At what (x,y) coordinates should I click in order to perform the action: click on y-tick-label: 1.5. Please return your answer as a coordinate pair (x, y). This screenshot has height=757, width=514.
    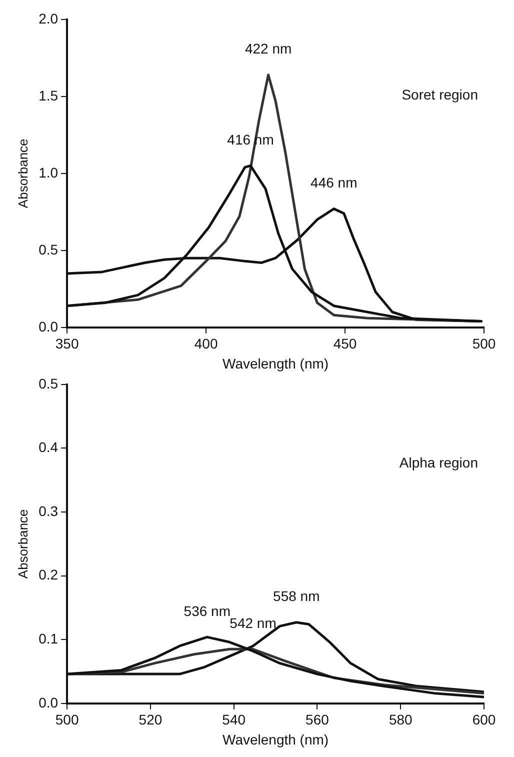
    Looking at the image, I should click on (48, 95).